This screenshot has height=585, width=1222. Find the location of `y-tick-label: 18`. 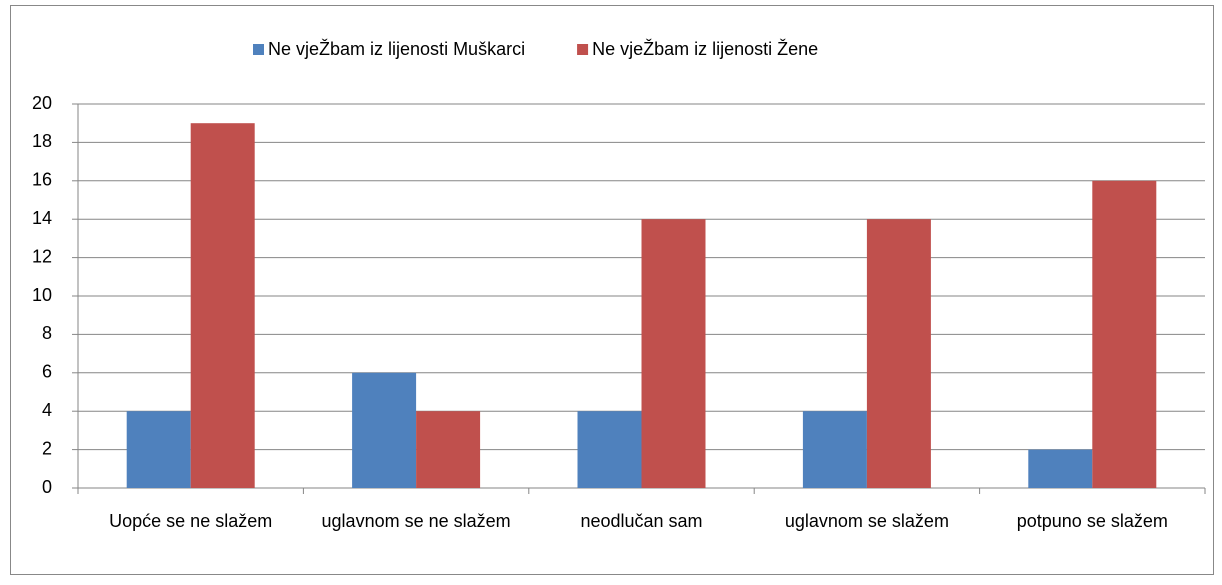

y-tick-label: 18 is located at coordinates (42, 141).